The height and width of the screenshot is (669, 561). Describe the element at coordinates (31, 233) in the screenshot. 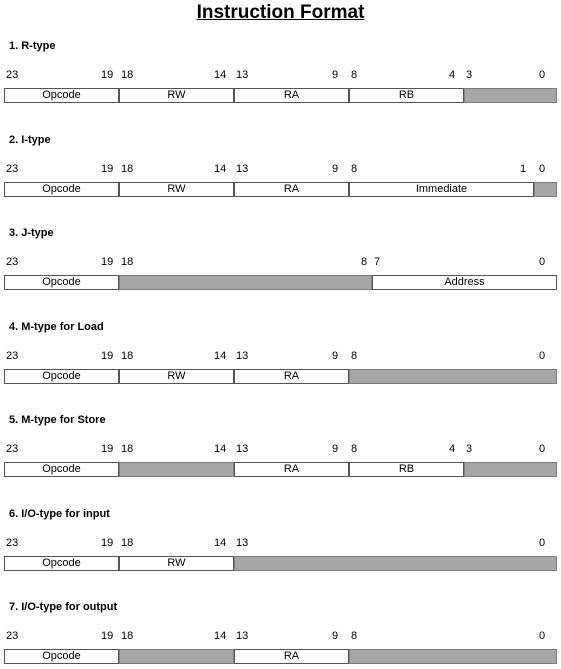

I see `format-heading: 3. J-type` at that location.